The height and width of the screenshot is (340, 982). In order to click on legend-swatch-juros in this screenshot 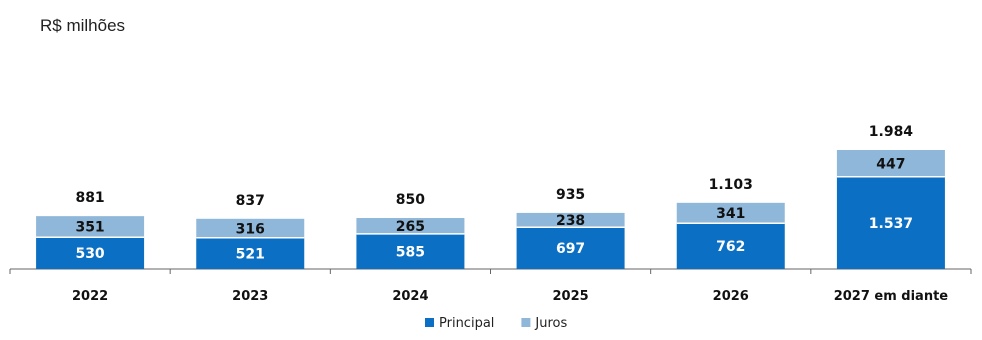, I will do `click(526, 322)`.